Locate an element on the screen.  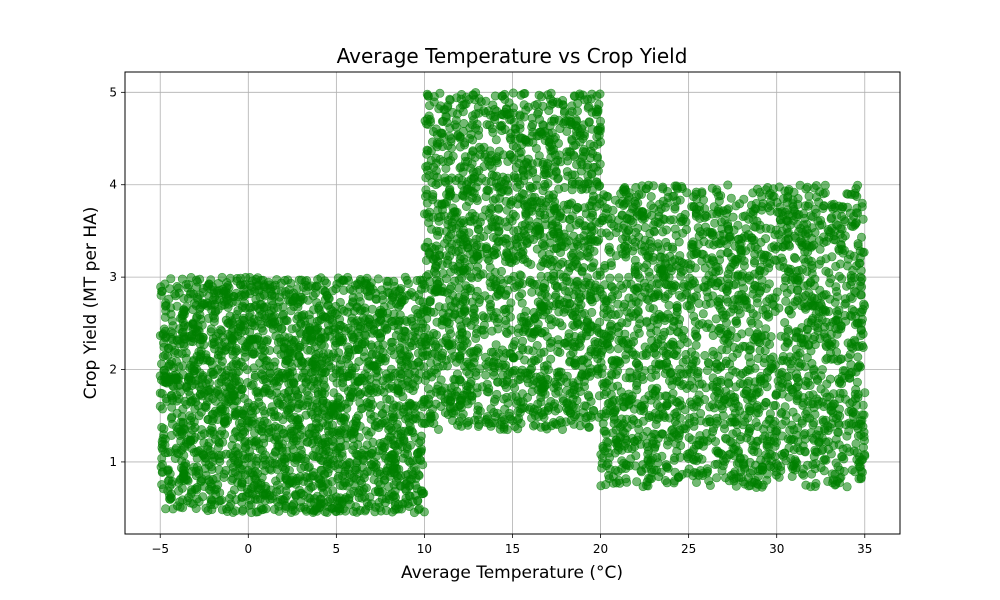
chart-title: Average Temperature vs Crop Yield is located at coordinates (512, 56).